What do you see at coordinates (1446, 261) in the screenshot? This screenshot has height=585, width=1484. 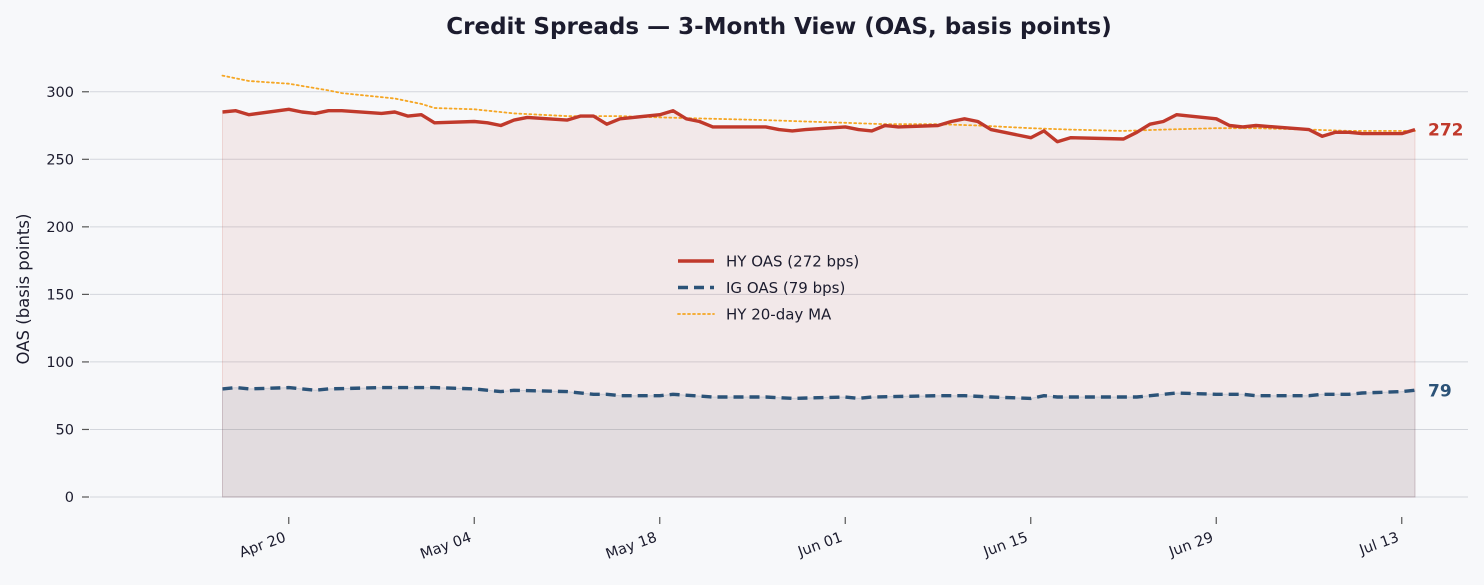 I see `end-labels: 272 79` at bounding box center [1446, 261].